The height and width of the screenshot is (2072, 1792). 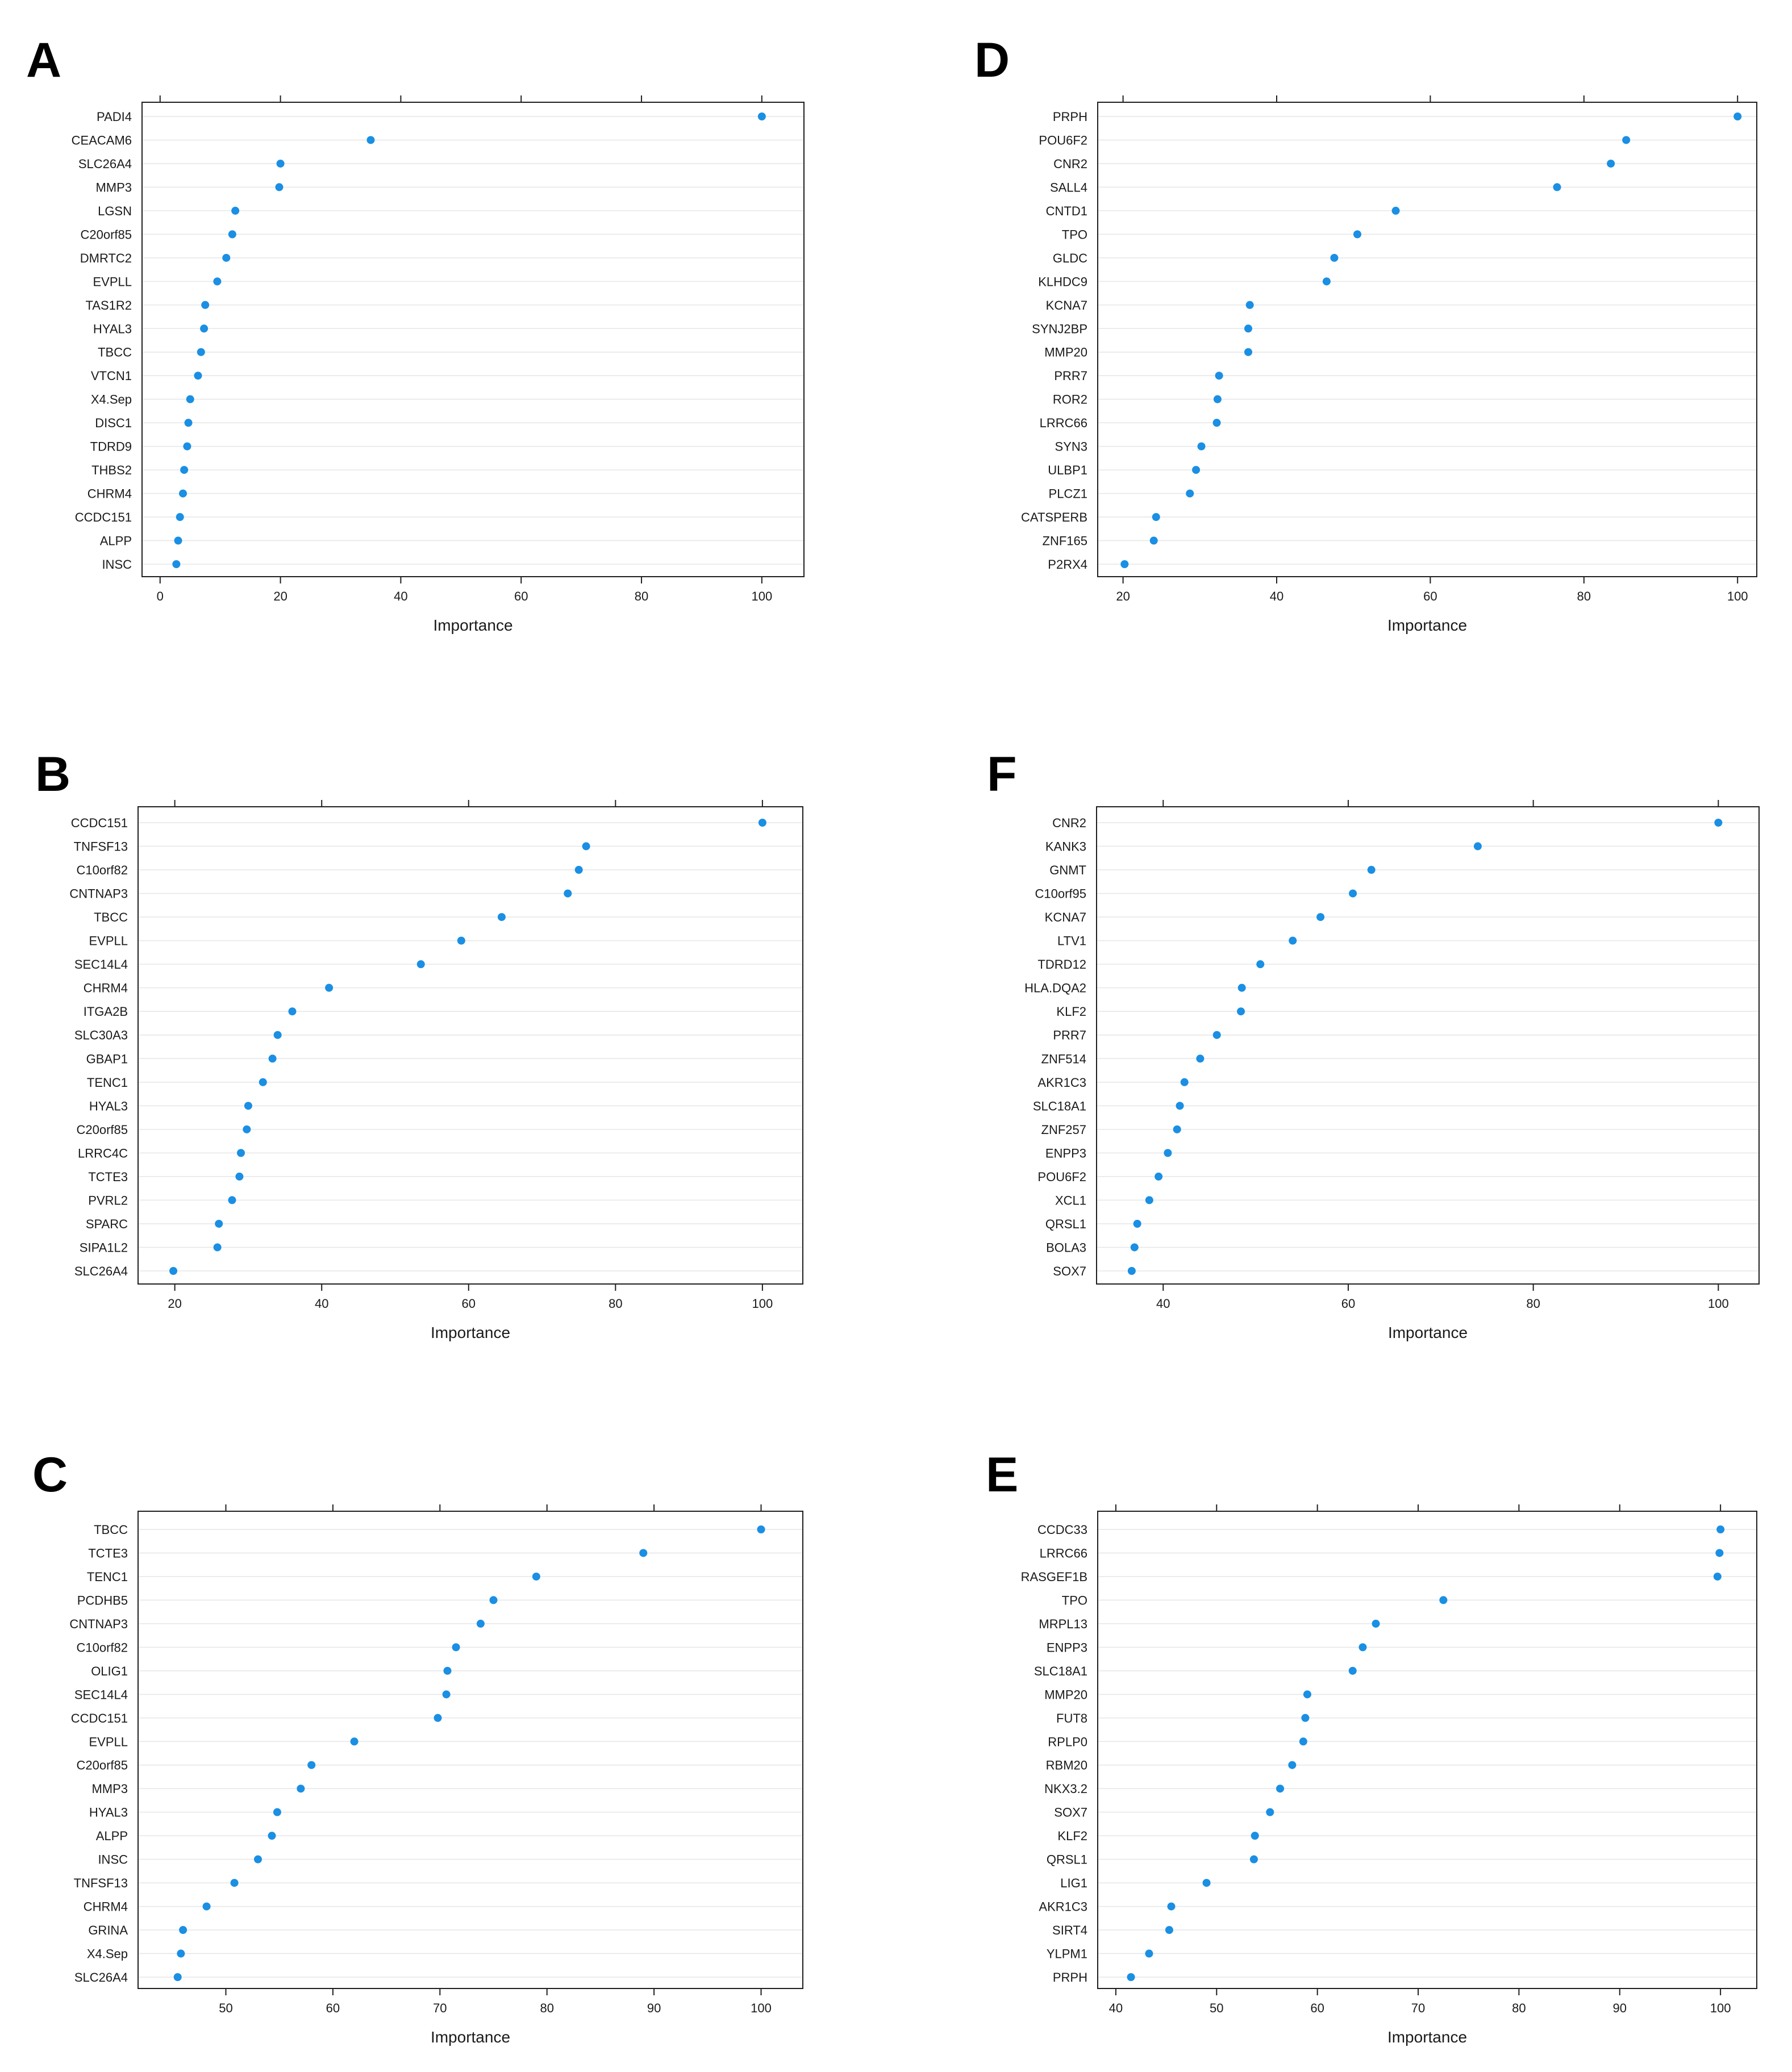 What do you see at coordinates (1116, 2008) in the screenshot?
I see `x-tick-label: 40` at bounding box center [1116, 2008].